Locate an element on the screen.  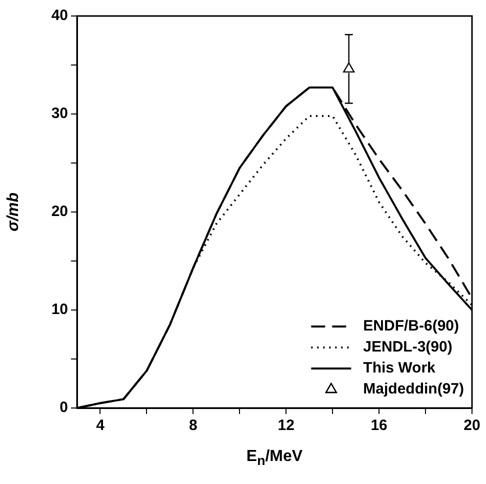
x-axis-title: E$_{n}$/MeV is located at coordinates (274, 458).